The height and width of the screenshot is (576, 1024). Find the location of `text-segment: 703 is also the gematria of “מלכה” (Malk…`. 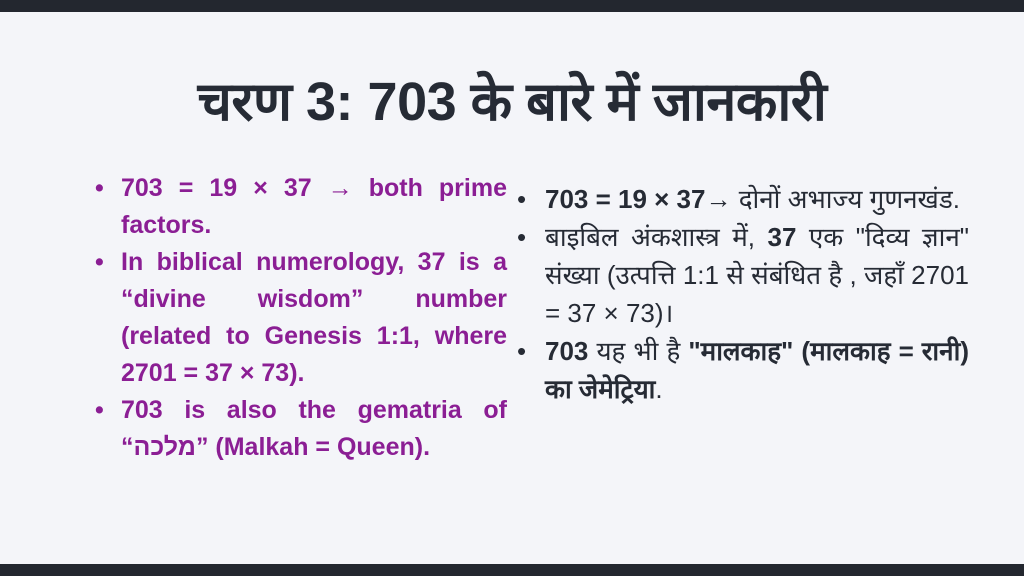

text-segment: 703 is also the gematria of “מלכה” (Malk… is located at coordinates (314, 428).